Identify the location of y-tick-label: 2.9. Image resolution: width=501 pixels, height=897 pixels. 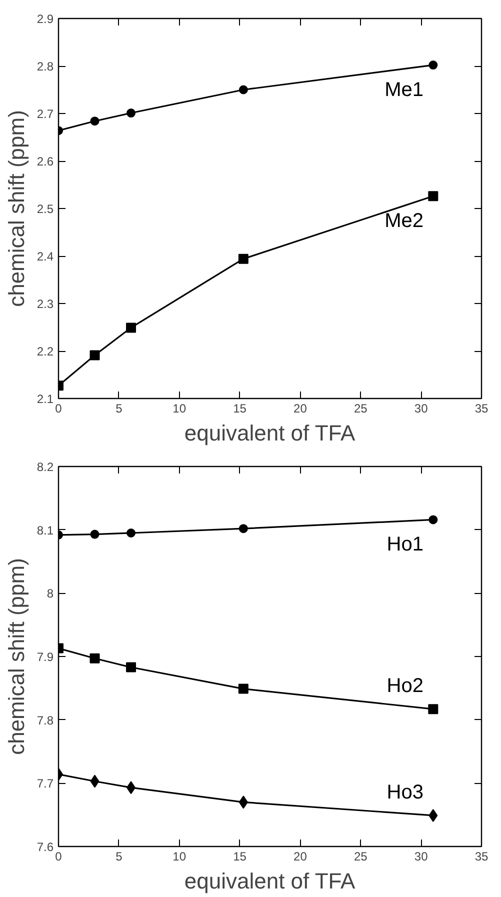
(45, 19).